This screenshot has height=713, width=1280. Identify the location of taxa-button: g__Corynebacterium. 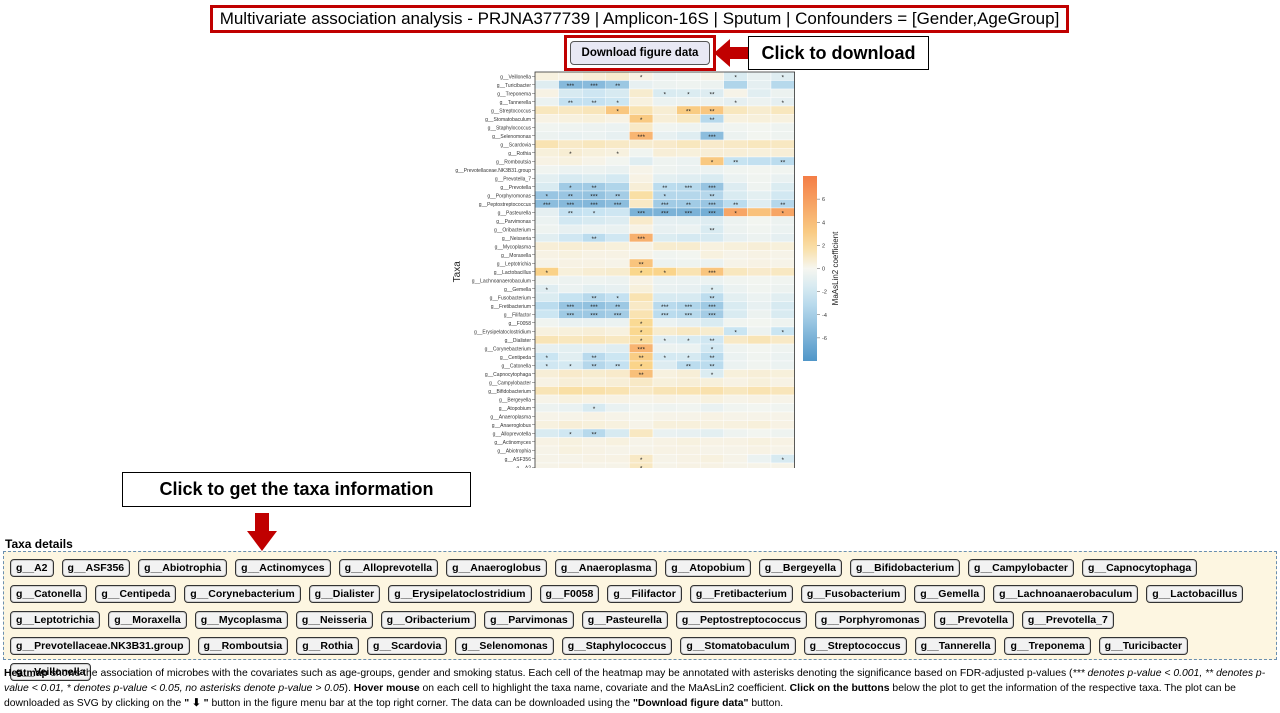
(242, 594).